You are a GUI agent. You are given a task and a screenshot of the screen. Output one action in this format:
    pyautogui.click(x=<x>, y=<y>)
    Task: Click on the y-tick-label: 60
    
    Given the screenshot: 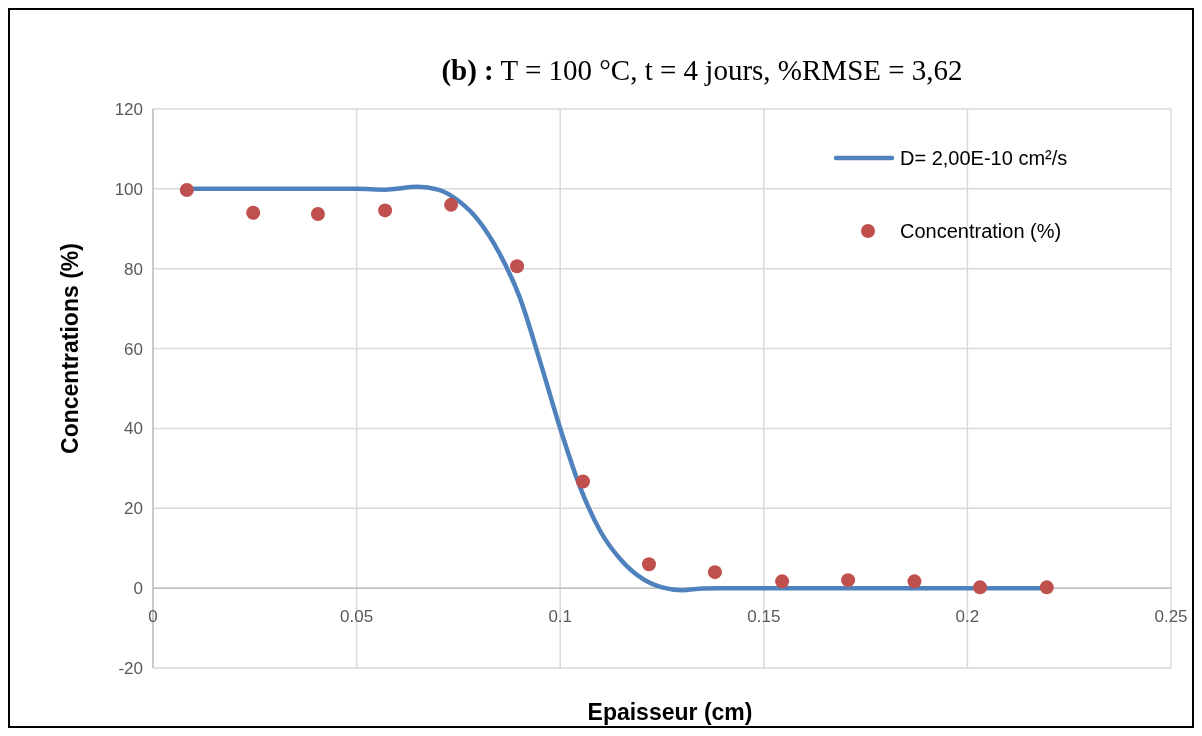 What is the action you would take?
    pyautogui.click(x=133, y=349)
    